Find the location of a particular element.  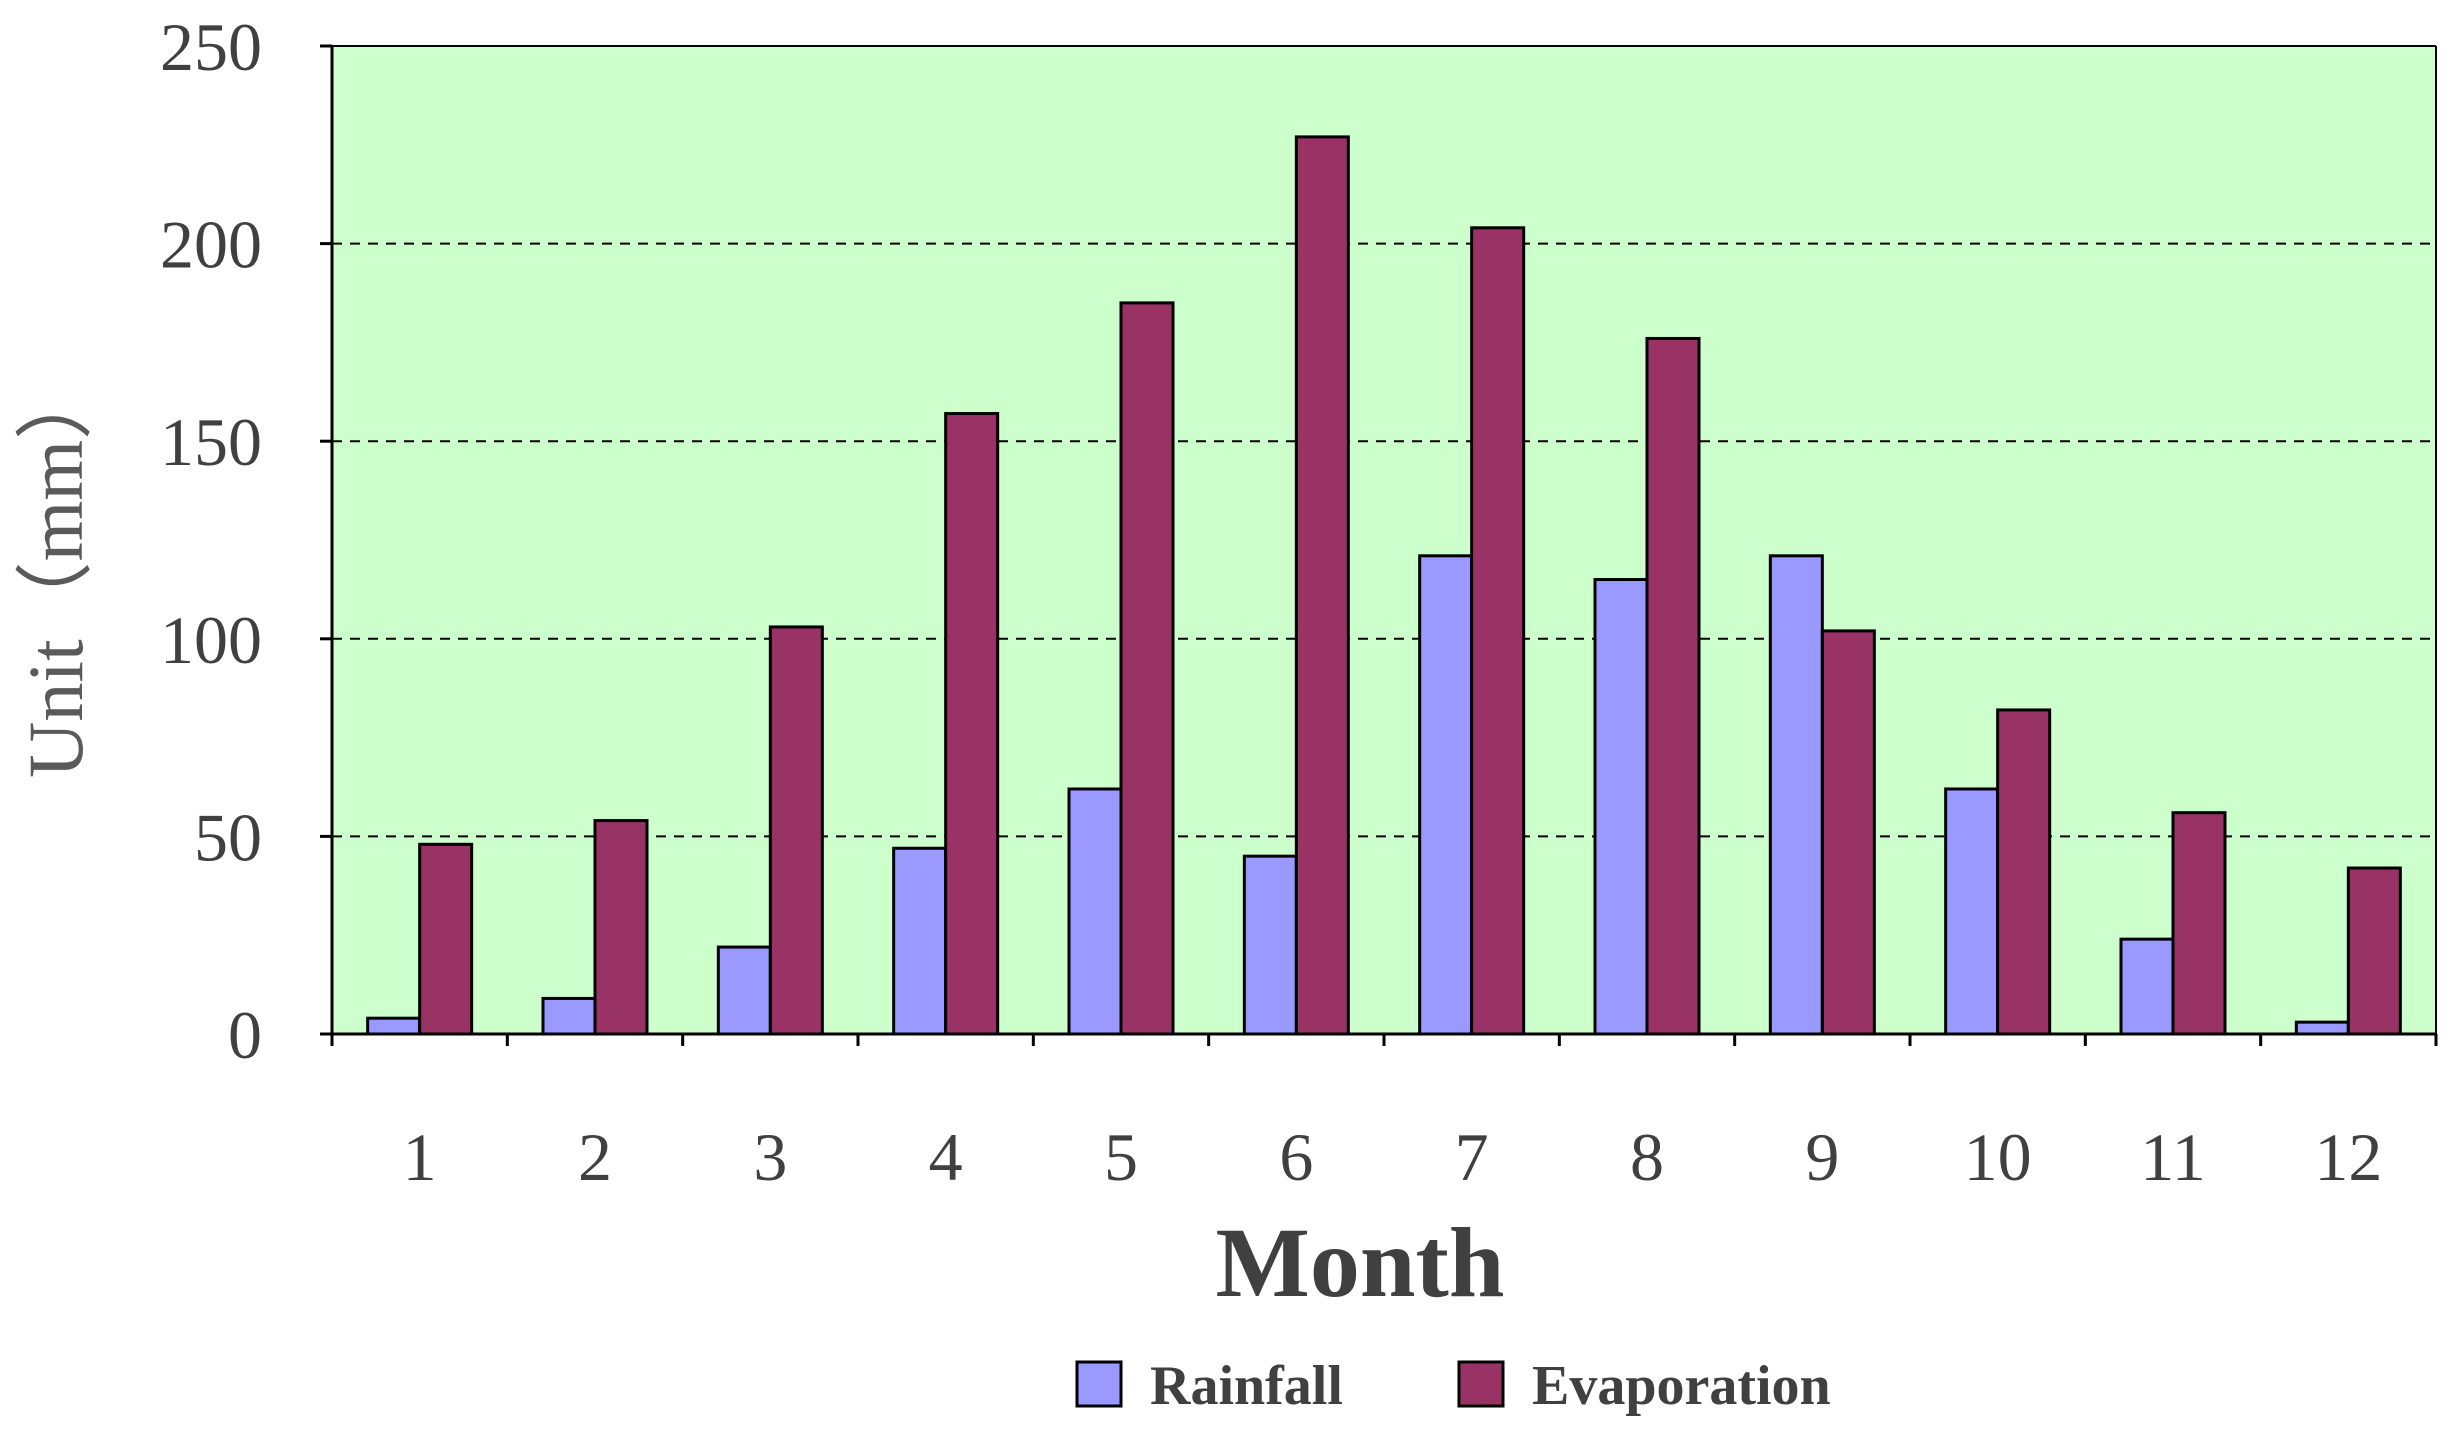

legend-swatch-evaporation is located at coordinates (1481, 1384).